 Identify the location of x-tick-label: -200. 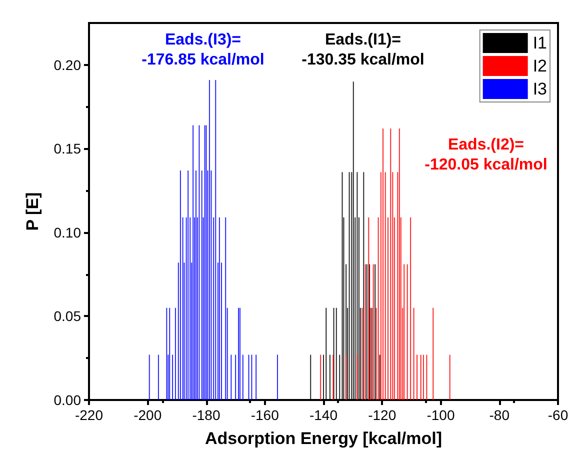
(148, 415).